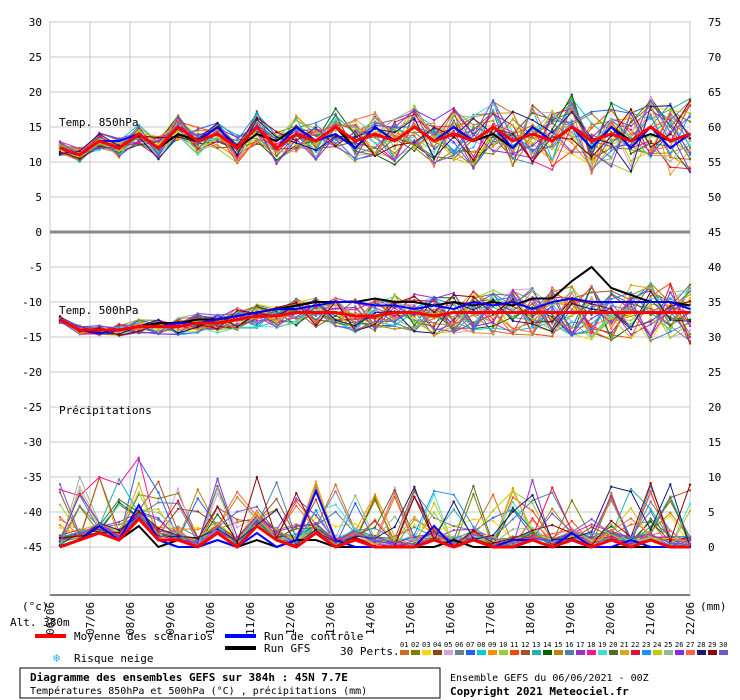  I want to click on left-tick-label: 30, so click(35, 22).